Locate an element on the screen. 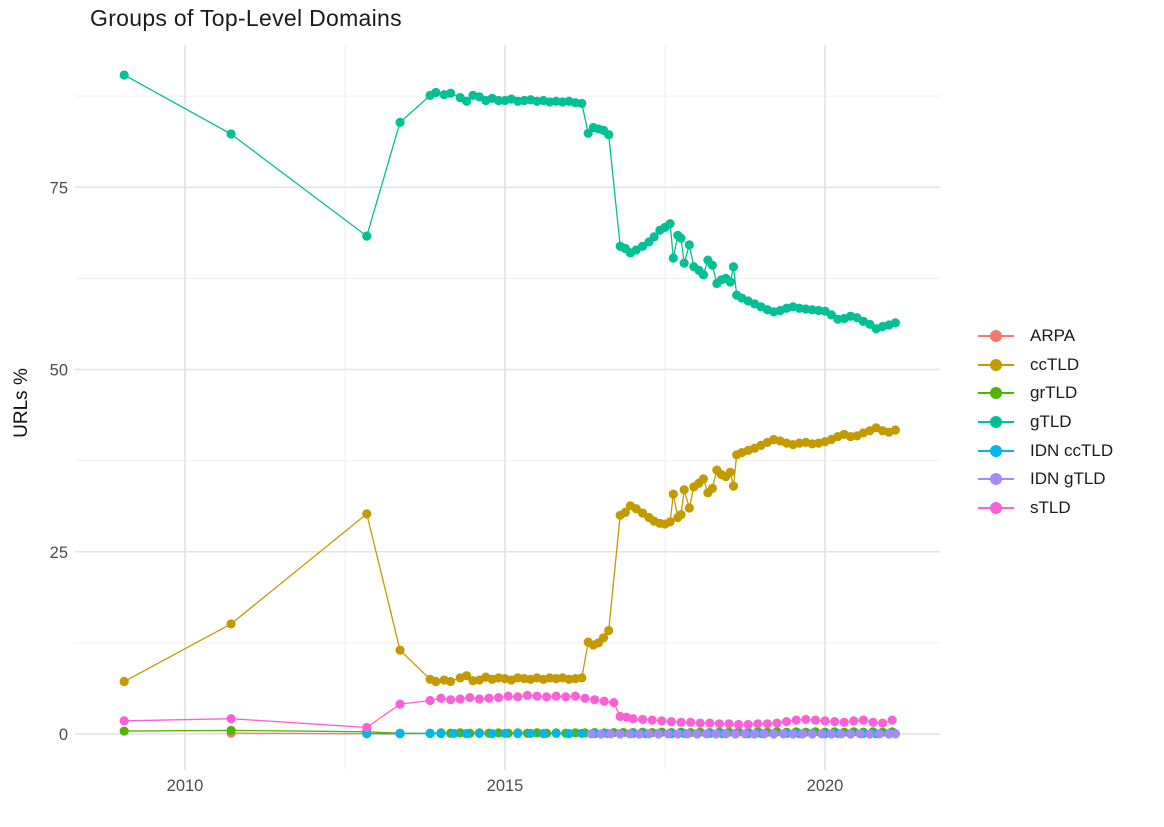 This screenshot has width=1164, height=827. legend-key-idn-gtld-icon is located at coordinates (996, 479).